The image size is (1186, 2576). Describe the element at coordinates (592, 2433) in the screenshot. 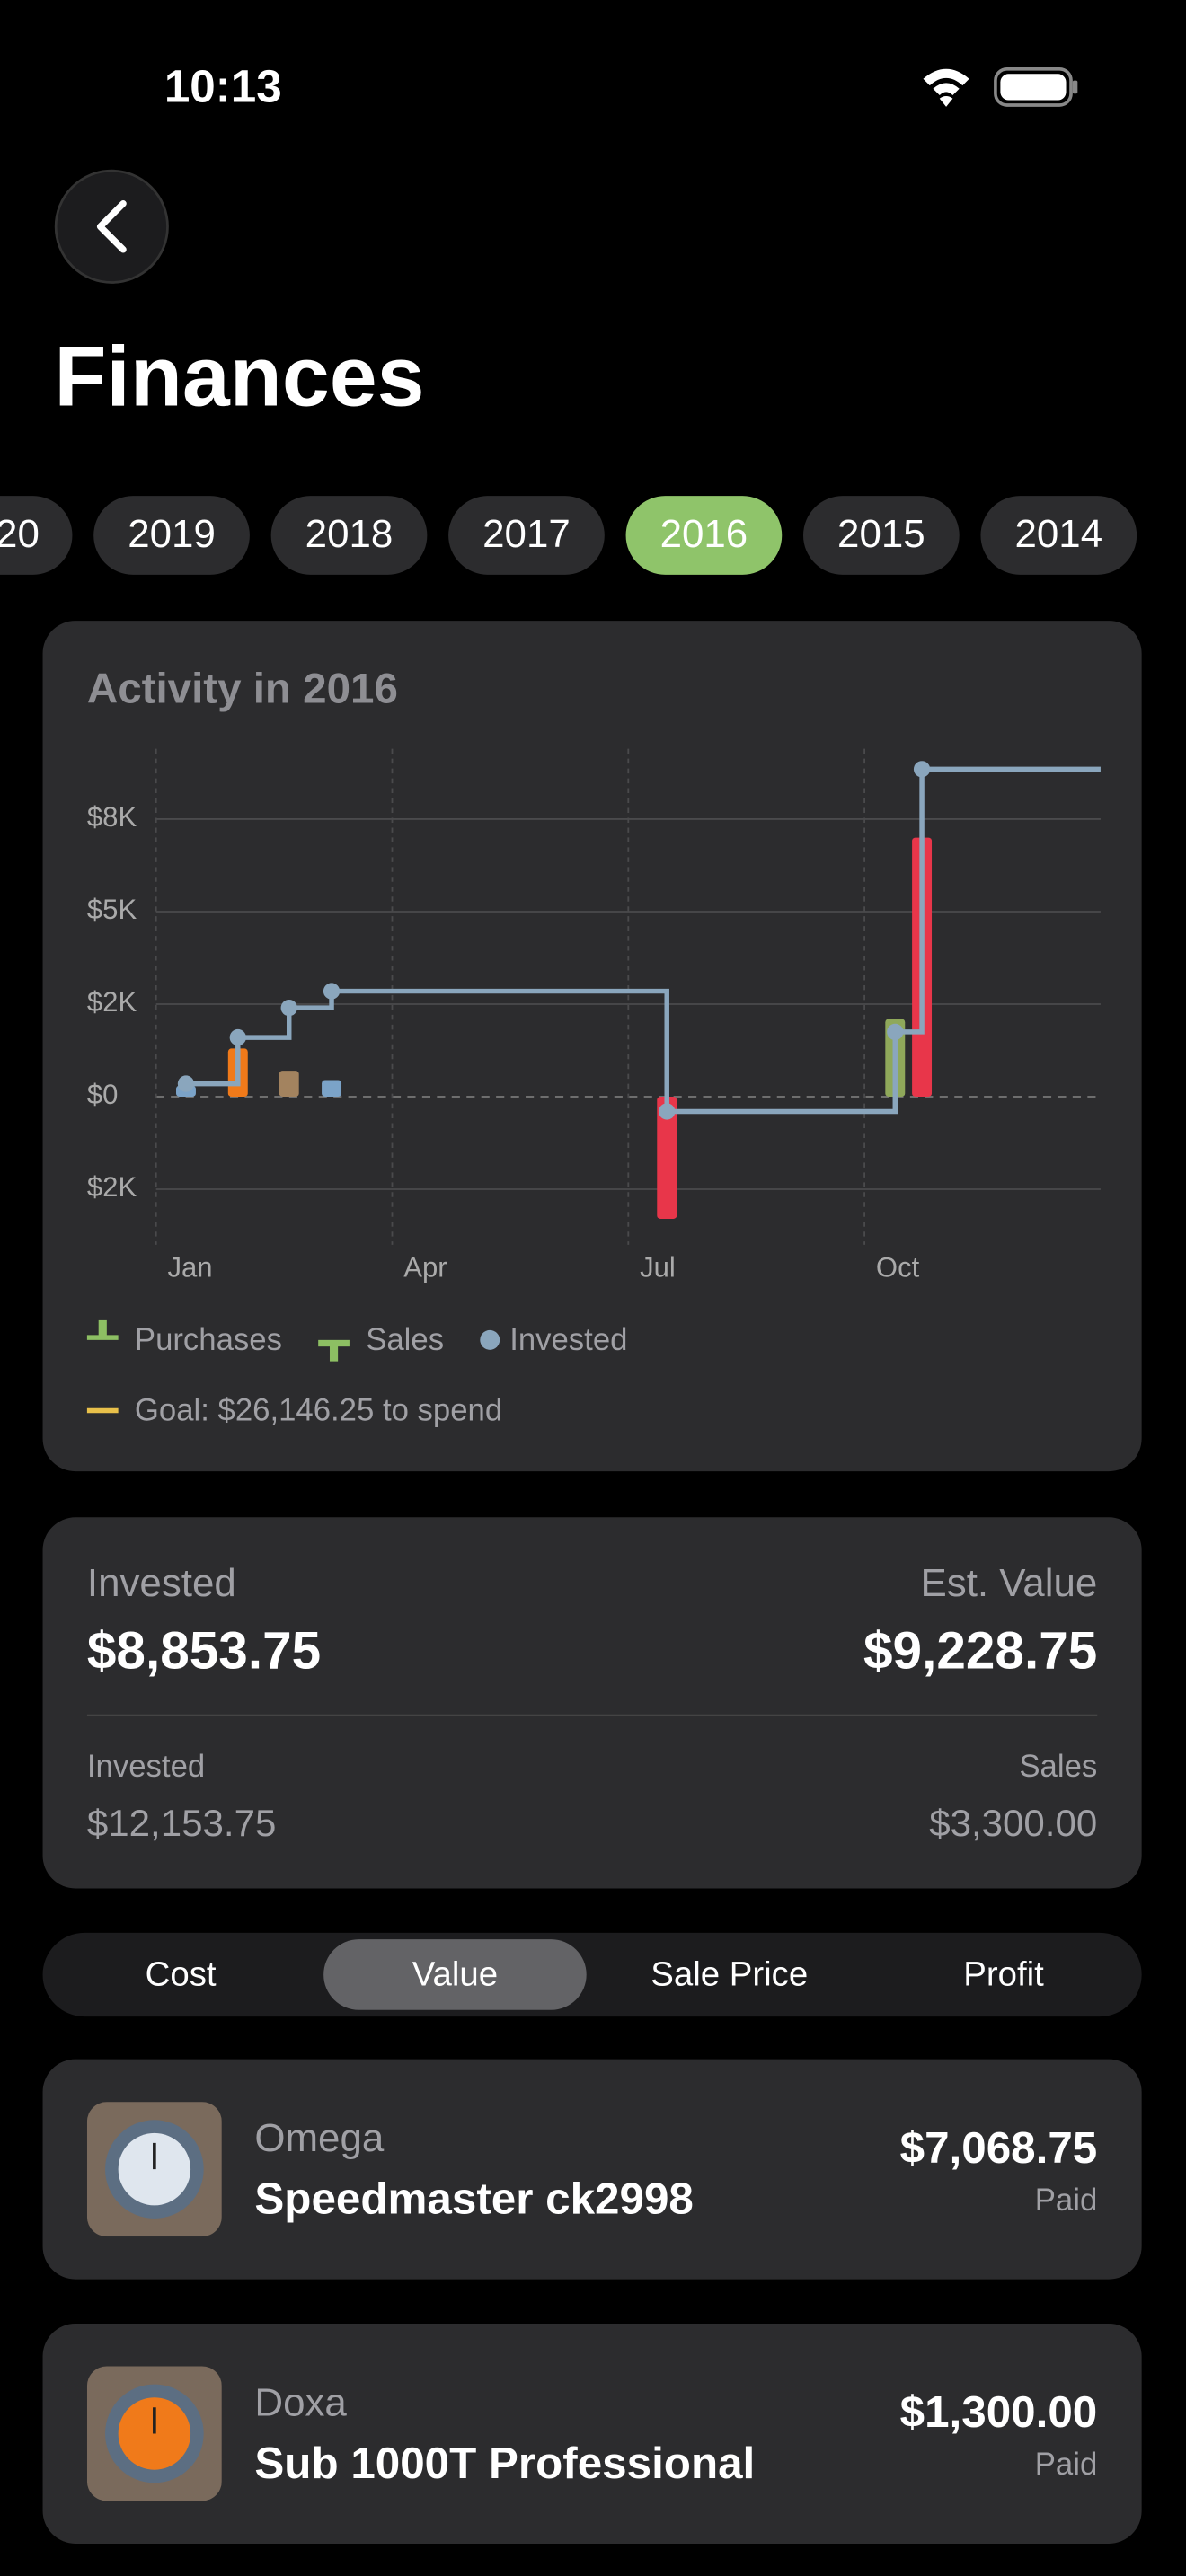

I see `item-card: Doxa Sub 1000T Professional $1,300.00 Paid` at that location.